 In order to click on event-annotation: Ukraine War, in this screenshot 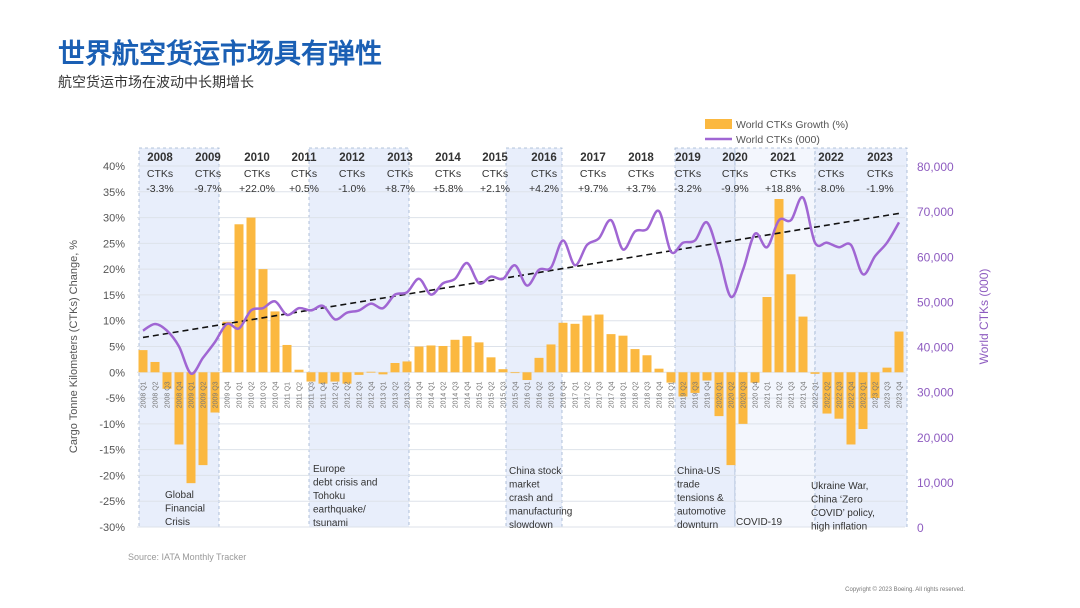, I will do `click(839, 486)`.